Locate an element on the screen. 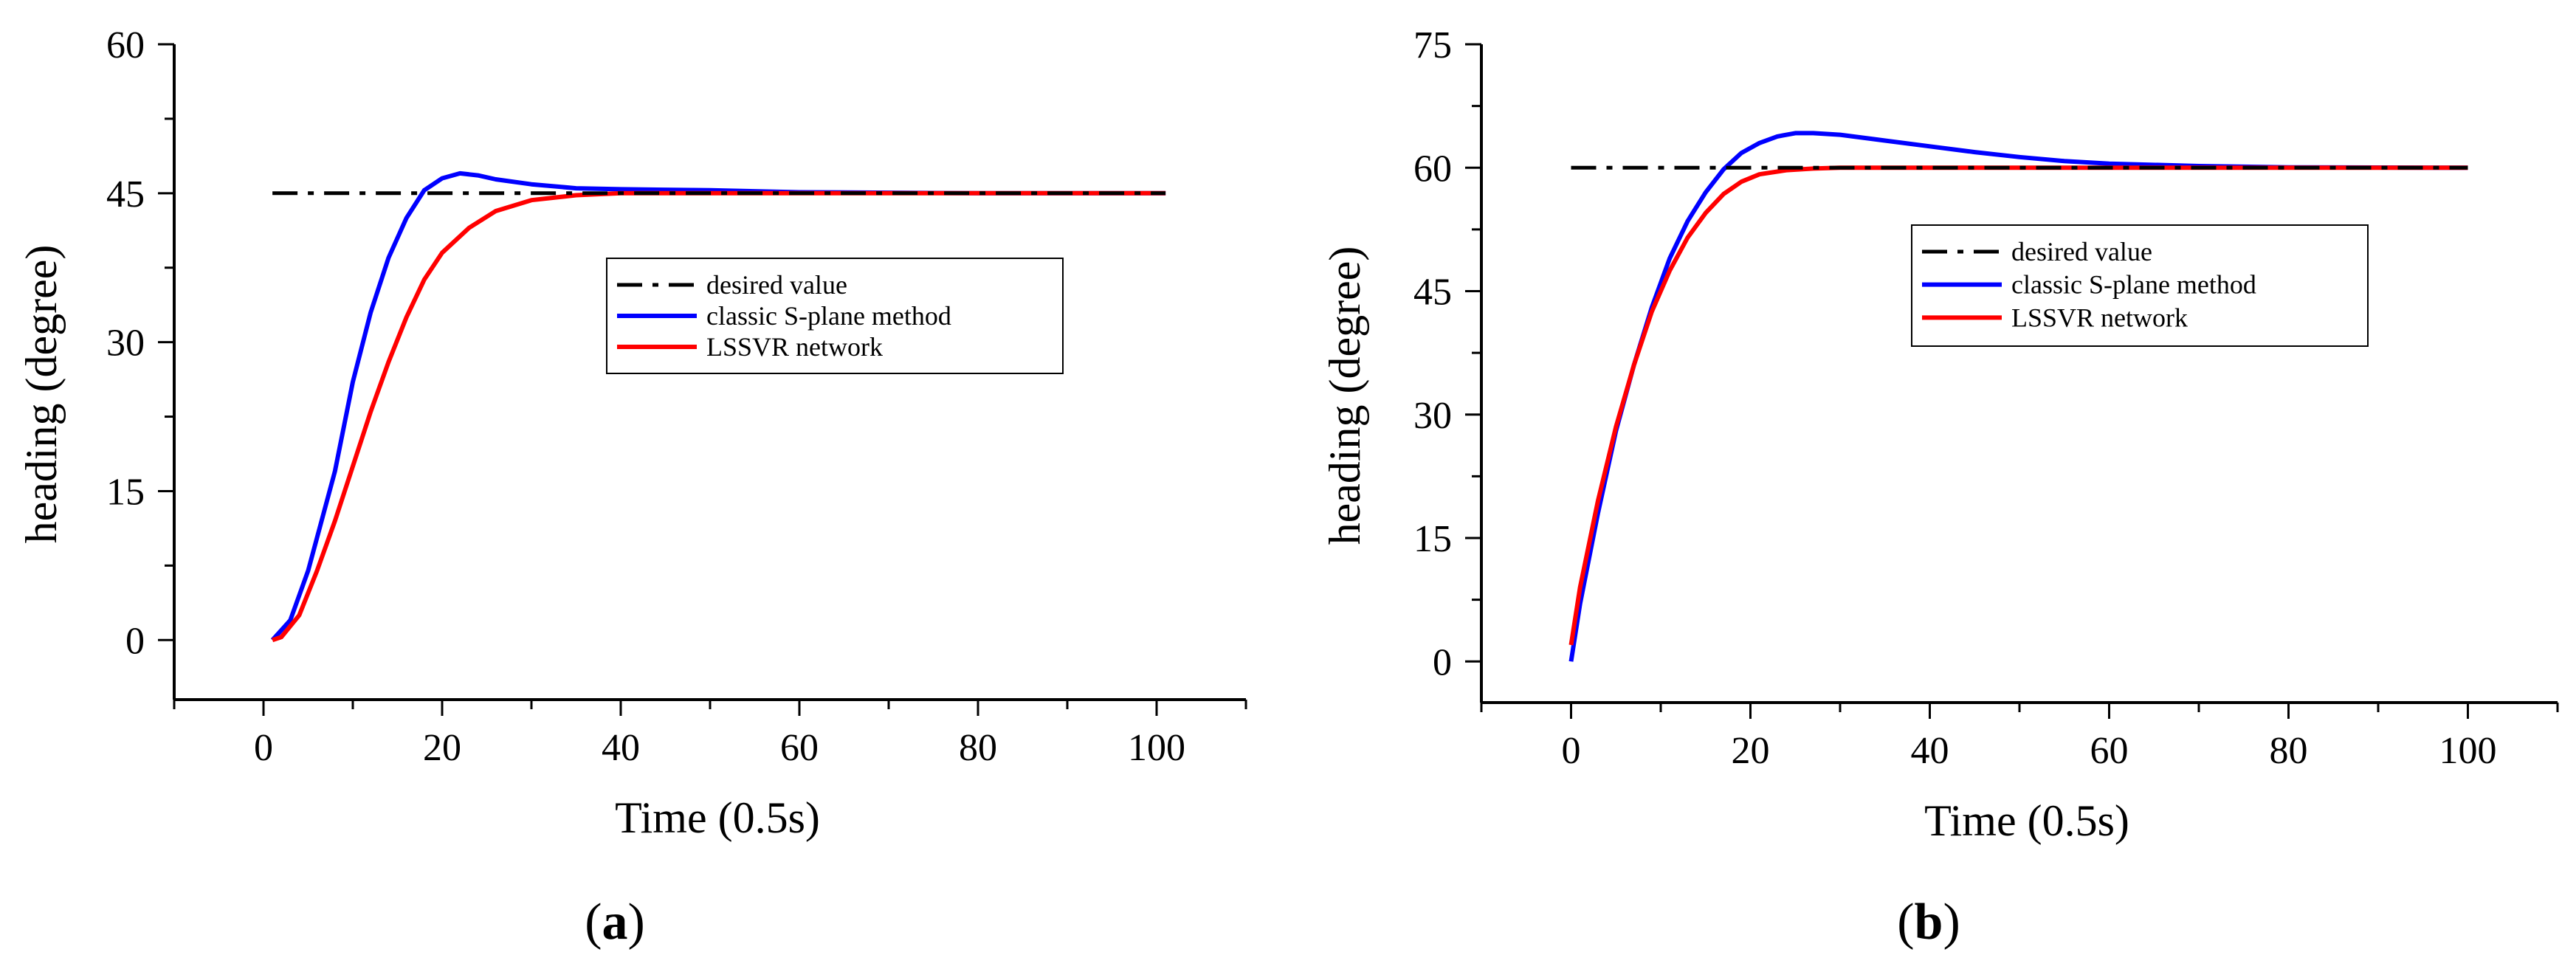  panel-label-letter: b is located at coordinates (1929, 922).